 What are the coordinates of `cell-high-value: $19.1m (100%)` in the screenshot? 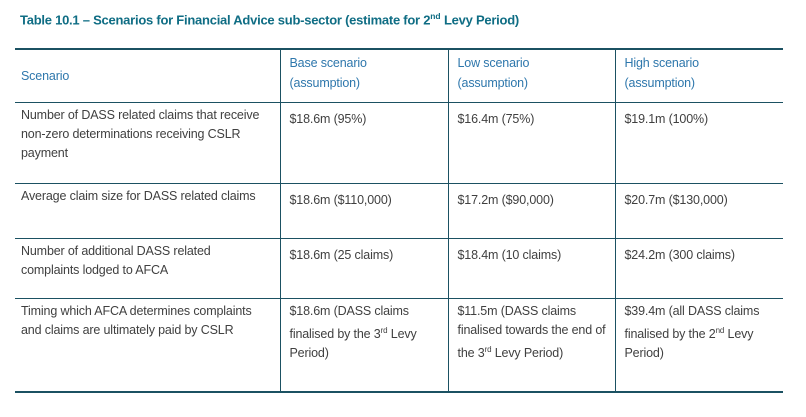 It's located at (698, 143).